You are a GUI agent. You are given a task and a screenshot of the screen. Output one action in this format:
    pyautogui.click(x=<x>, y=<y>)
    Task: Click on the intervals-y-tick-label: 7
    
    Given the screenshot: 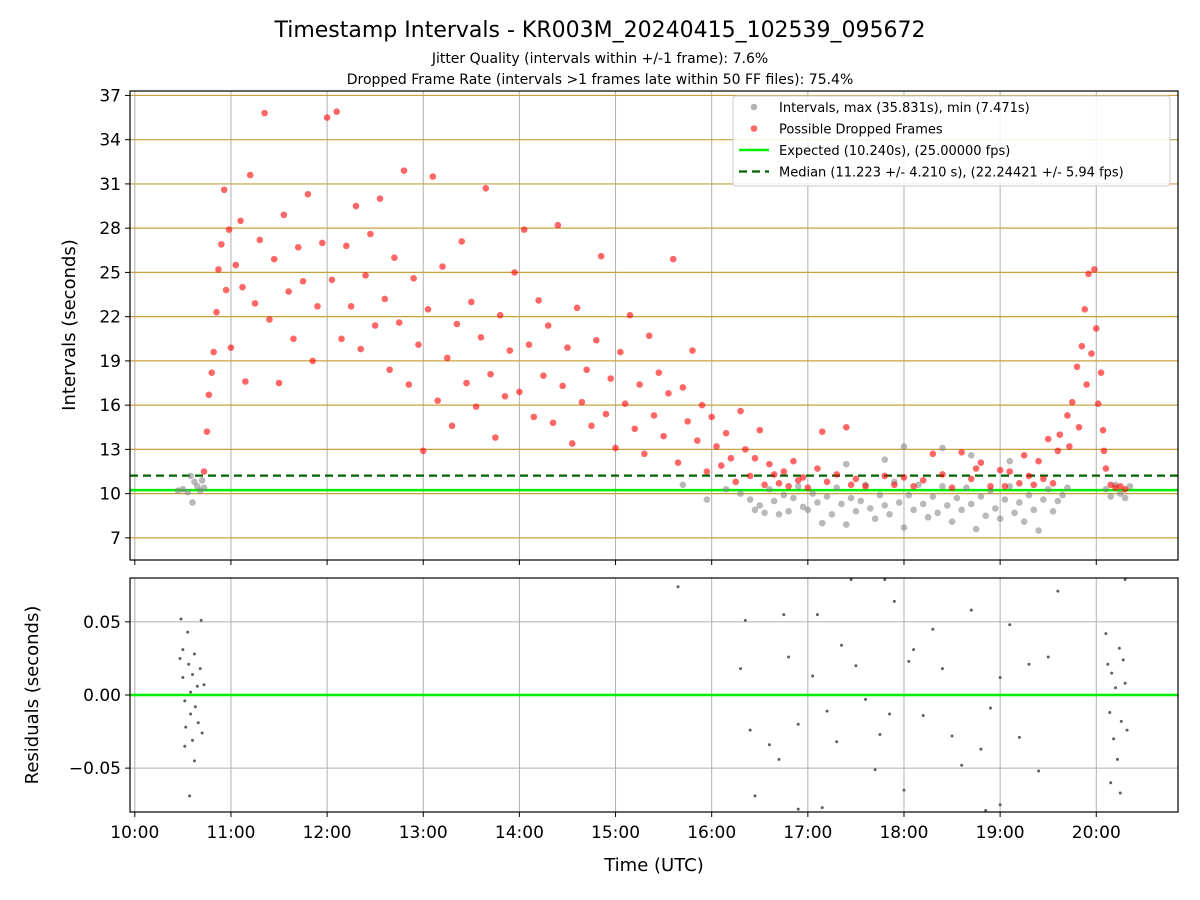 What is the action you would take?
    pyautogui.click(x=115, y=539)
    